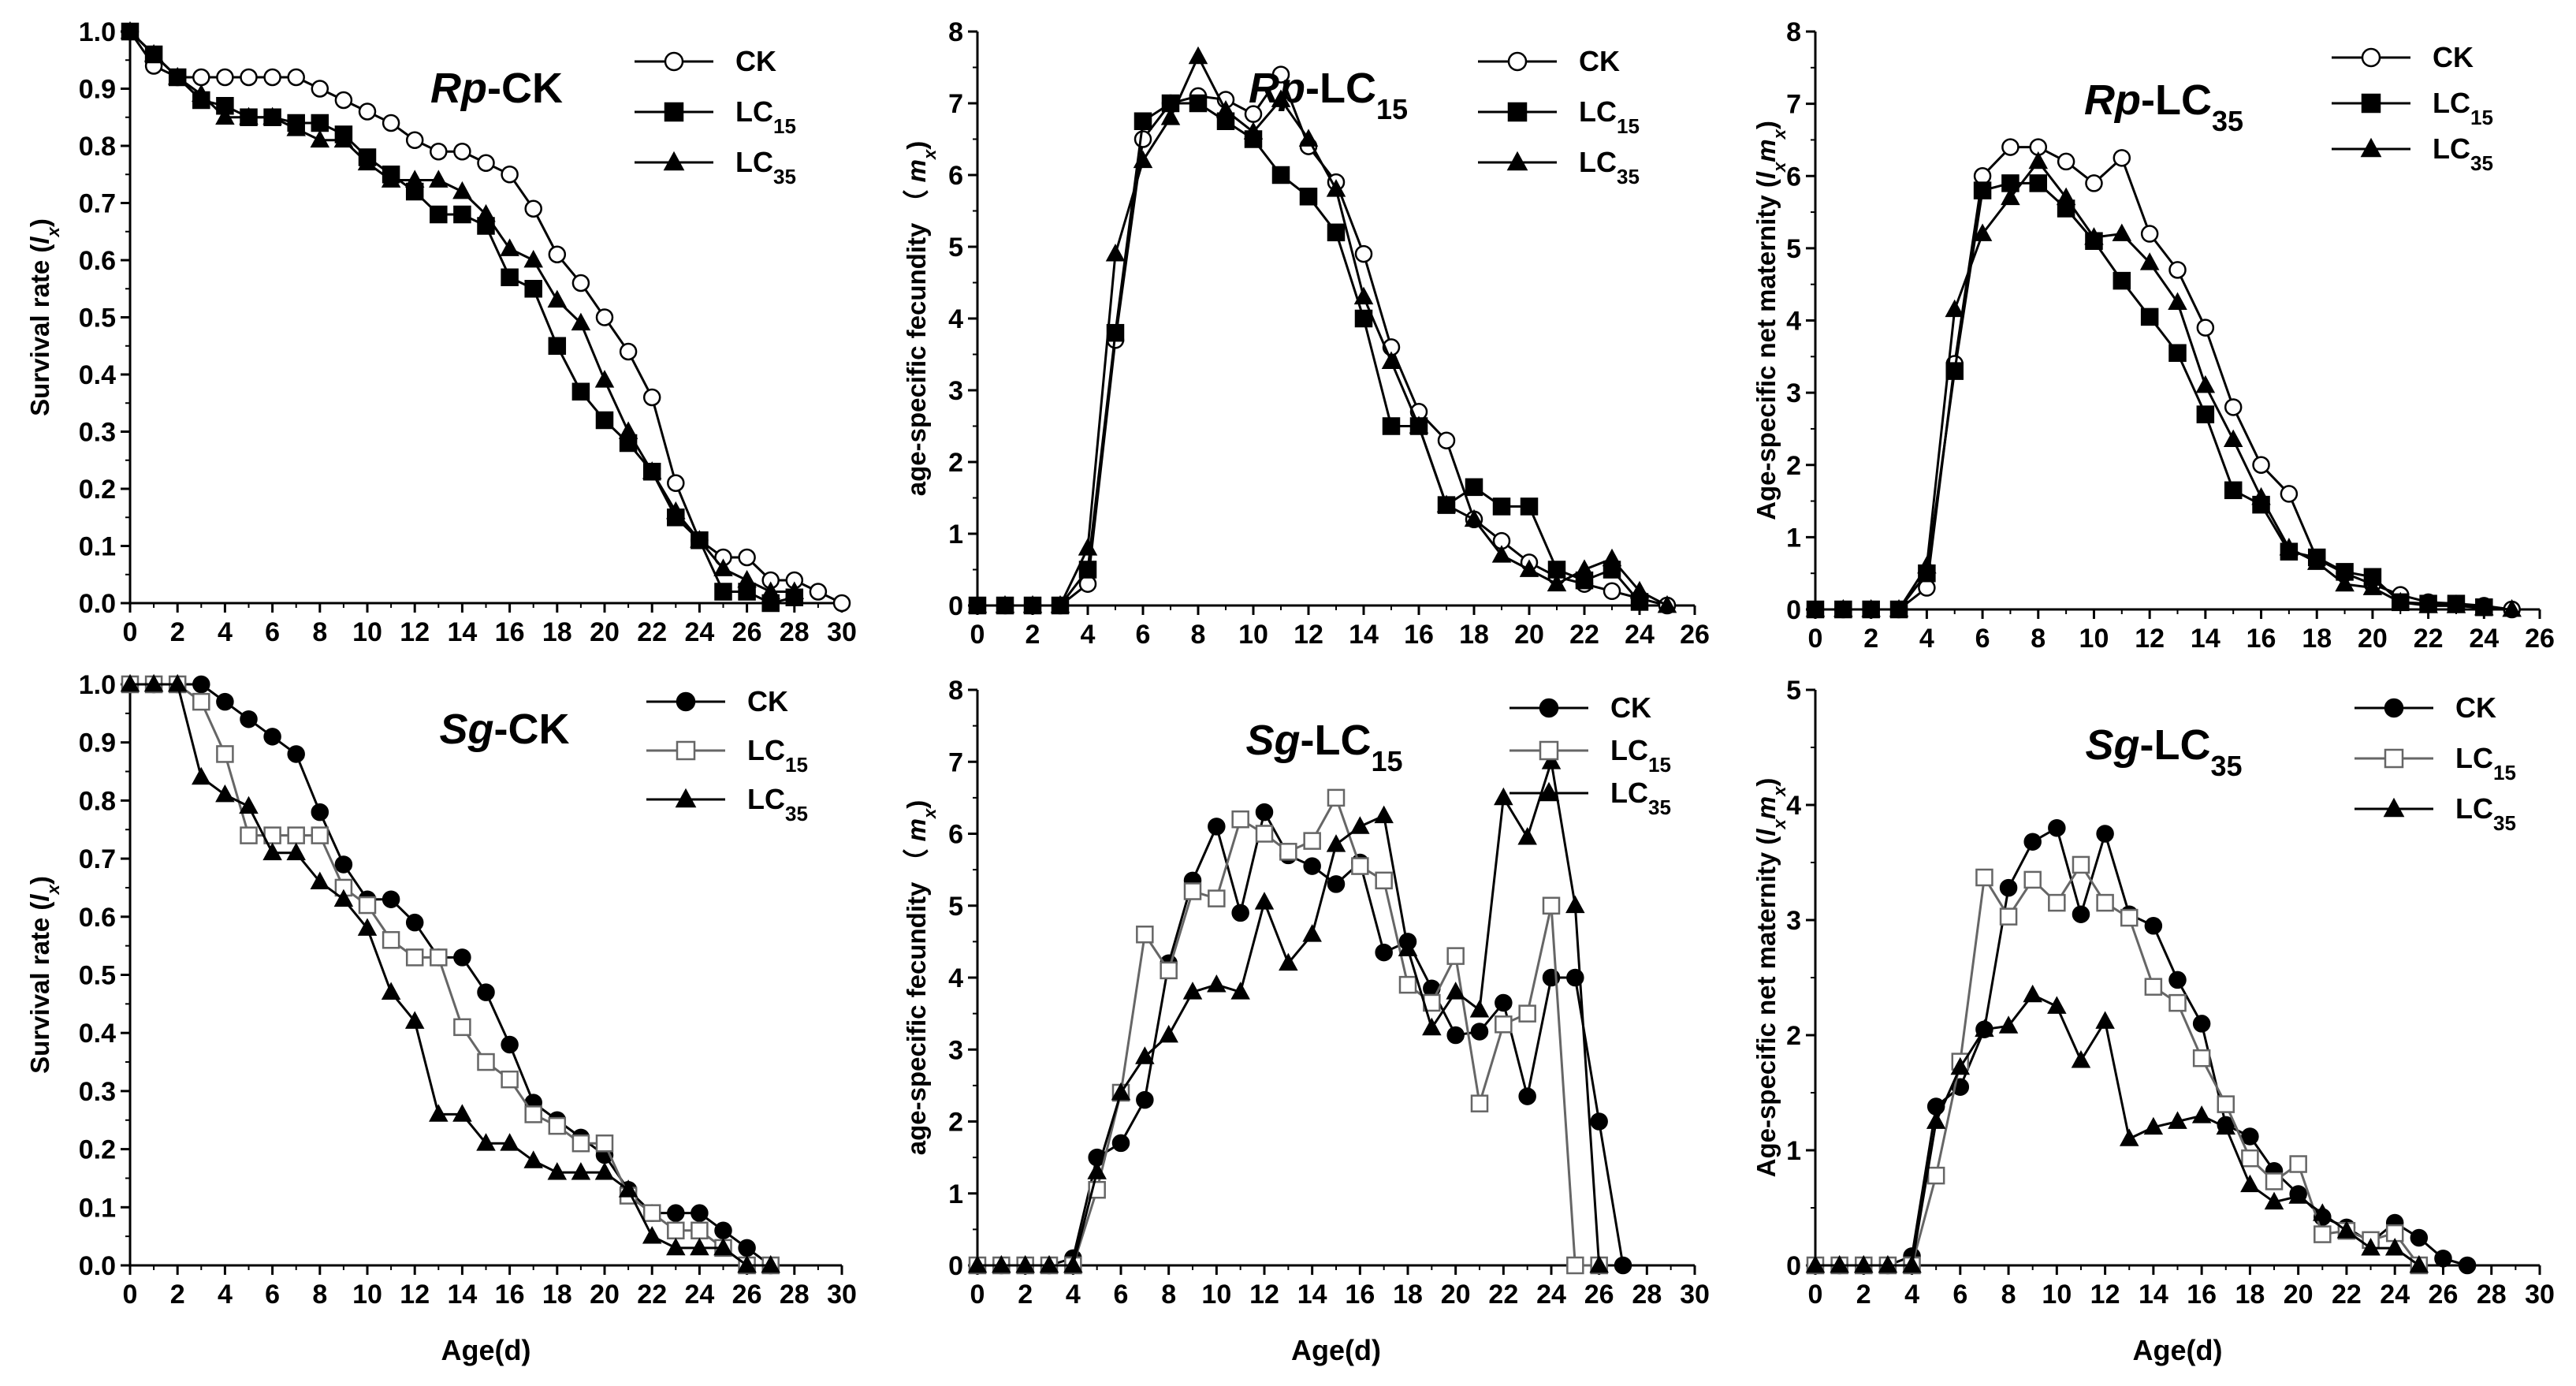 This screenshot has width=2576, height=1386. What do you see at coordinates (2150, 396) in the screenshot?
I see `series-line` at bounding box center [2150, 396].